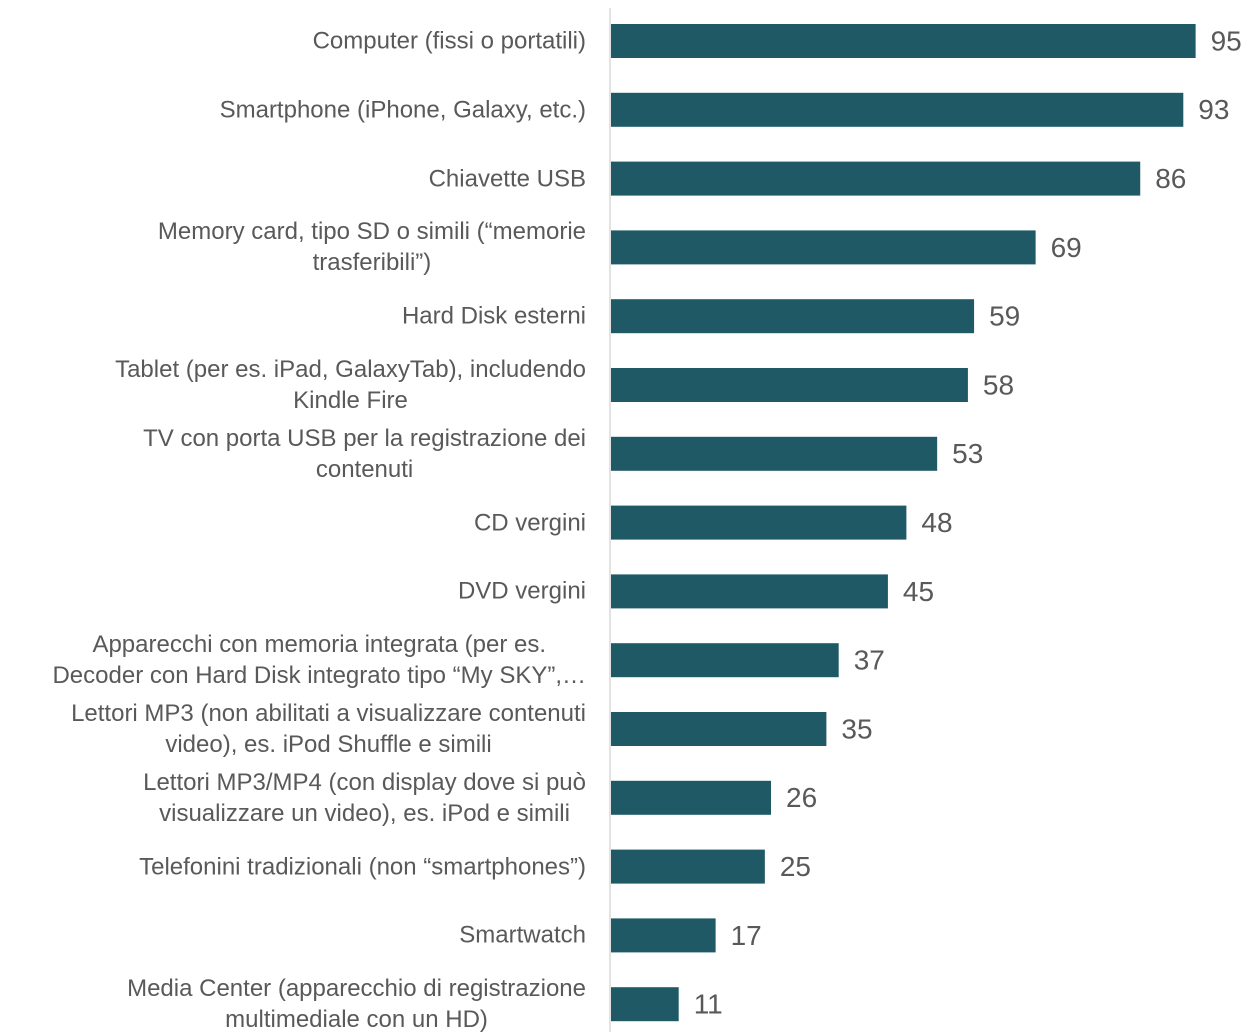  Describe the element at coordinates (869, 660) in the screenshot. I see `value-label: 37` at that location.